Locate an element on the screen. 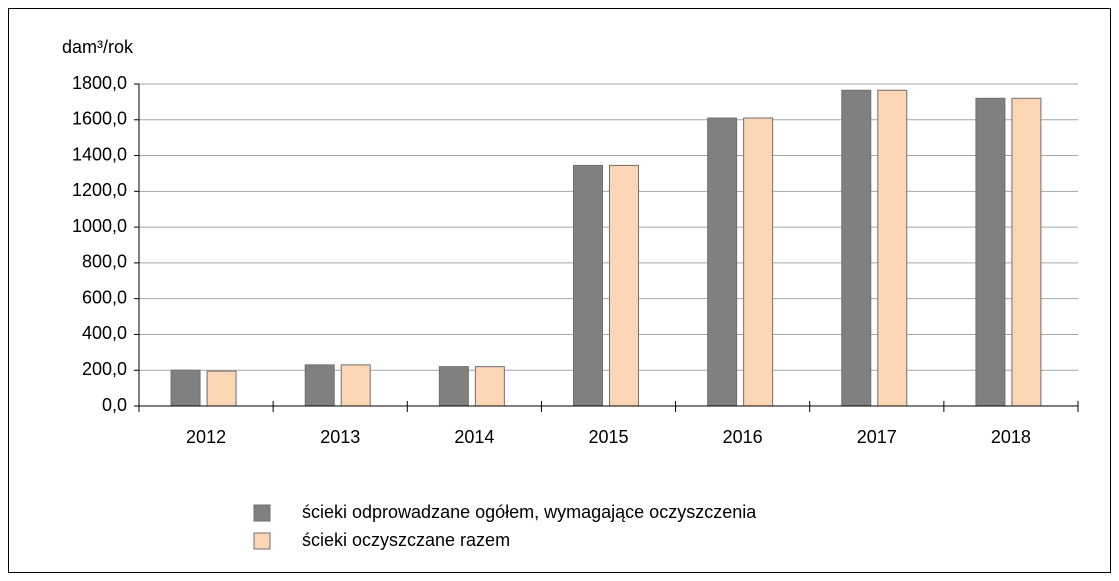 The image size is (1119, 581). y-tick-label: 400,0 is located at coordinates (104, 333).